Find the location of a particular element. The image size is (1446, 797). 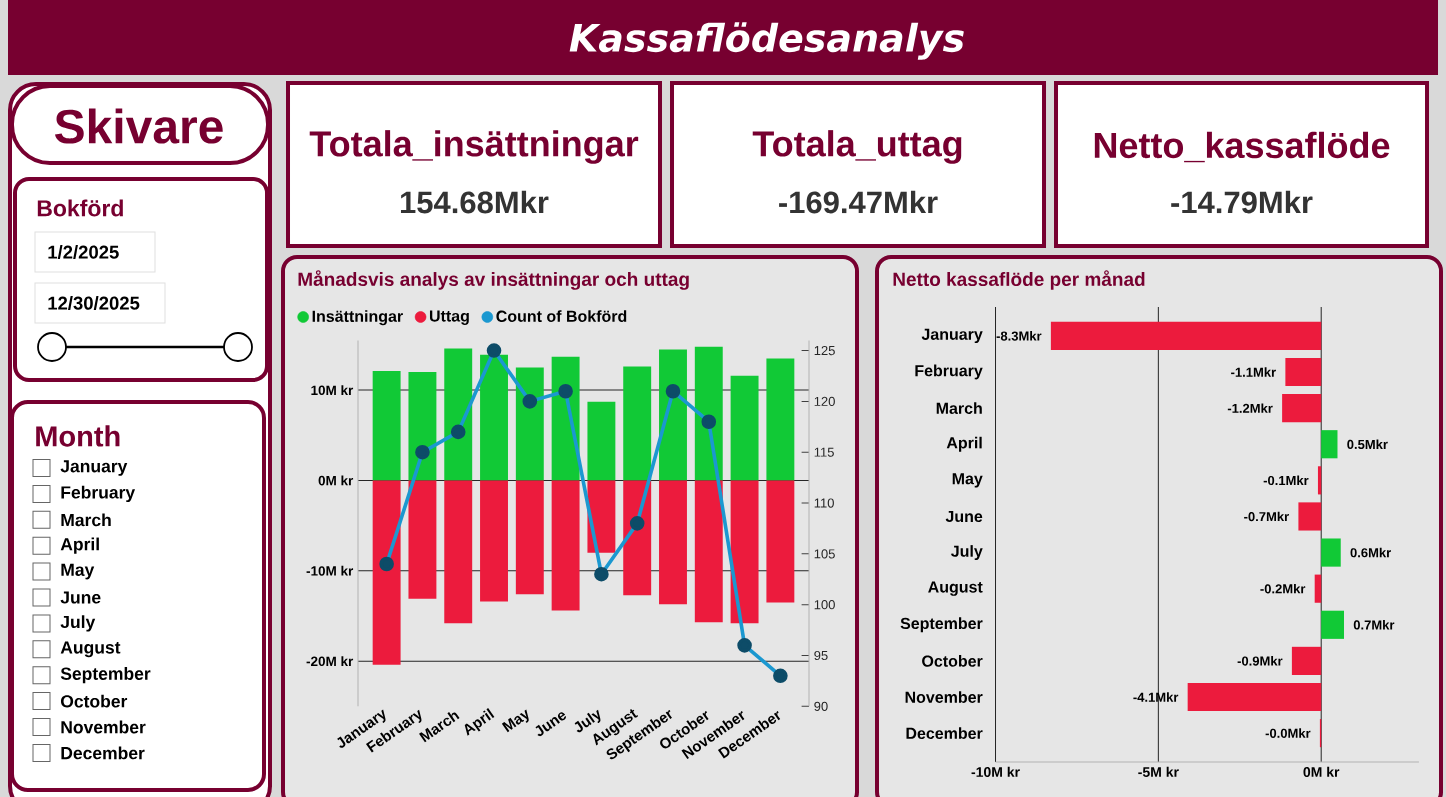

x-tick-label: May is located at coordinates (515, 721).